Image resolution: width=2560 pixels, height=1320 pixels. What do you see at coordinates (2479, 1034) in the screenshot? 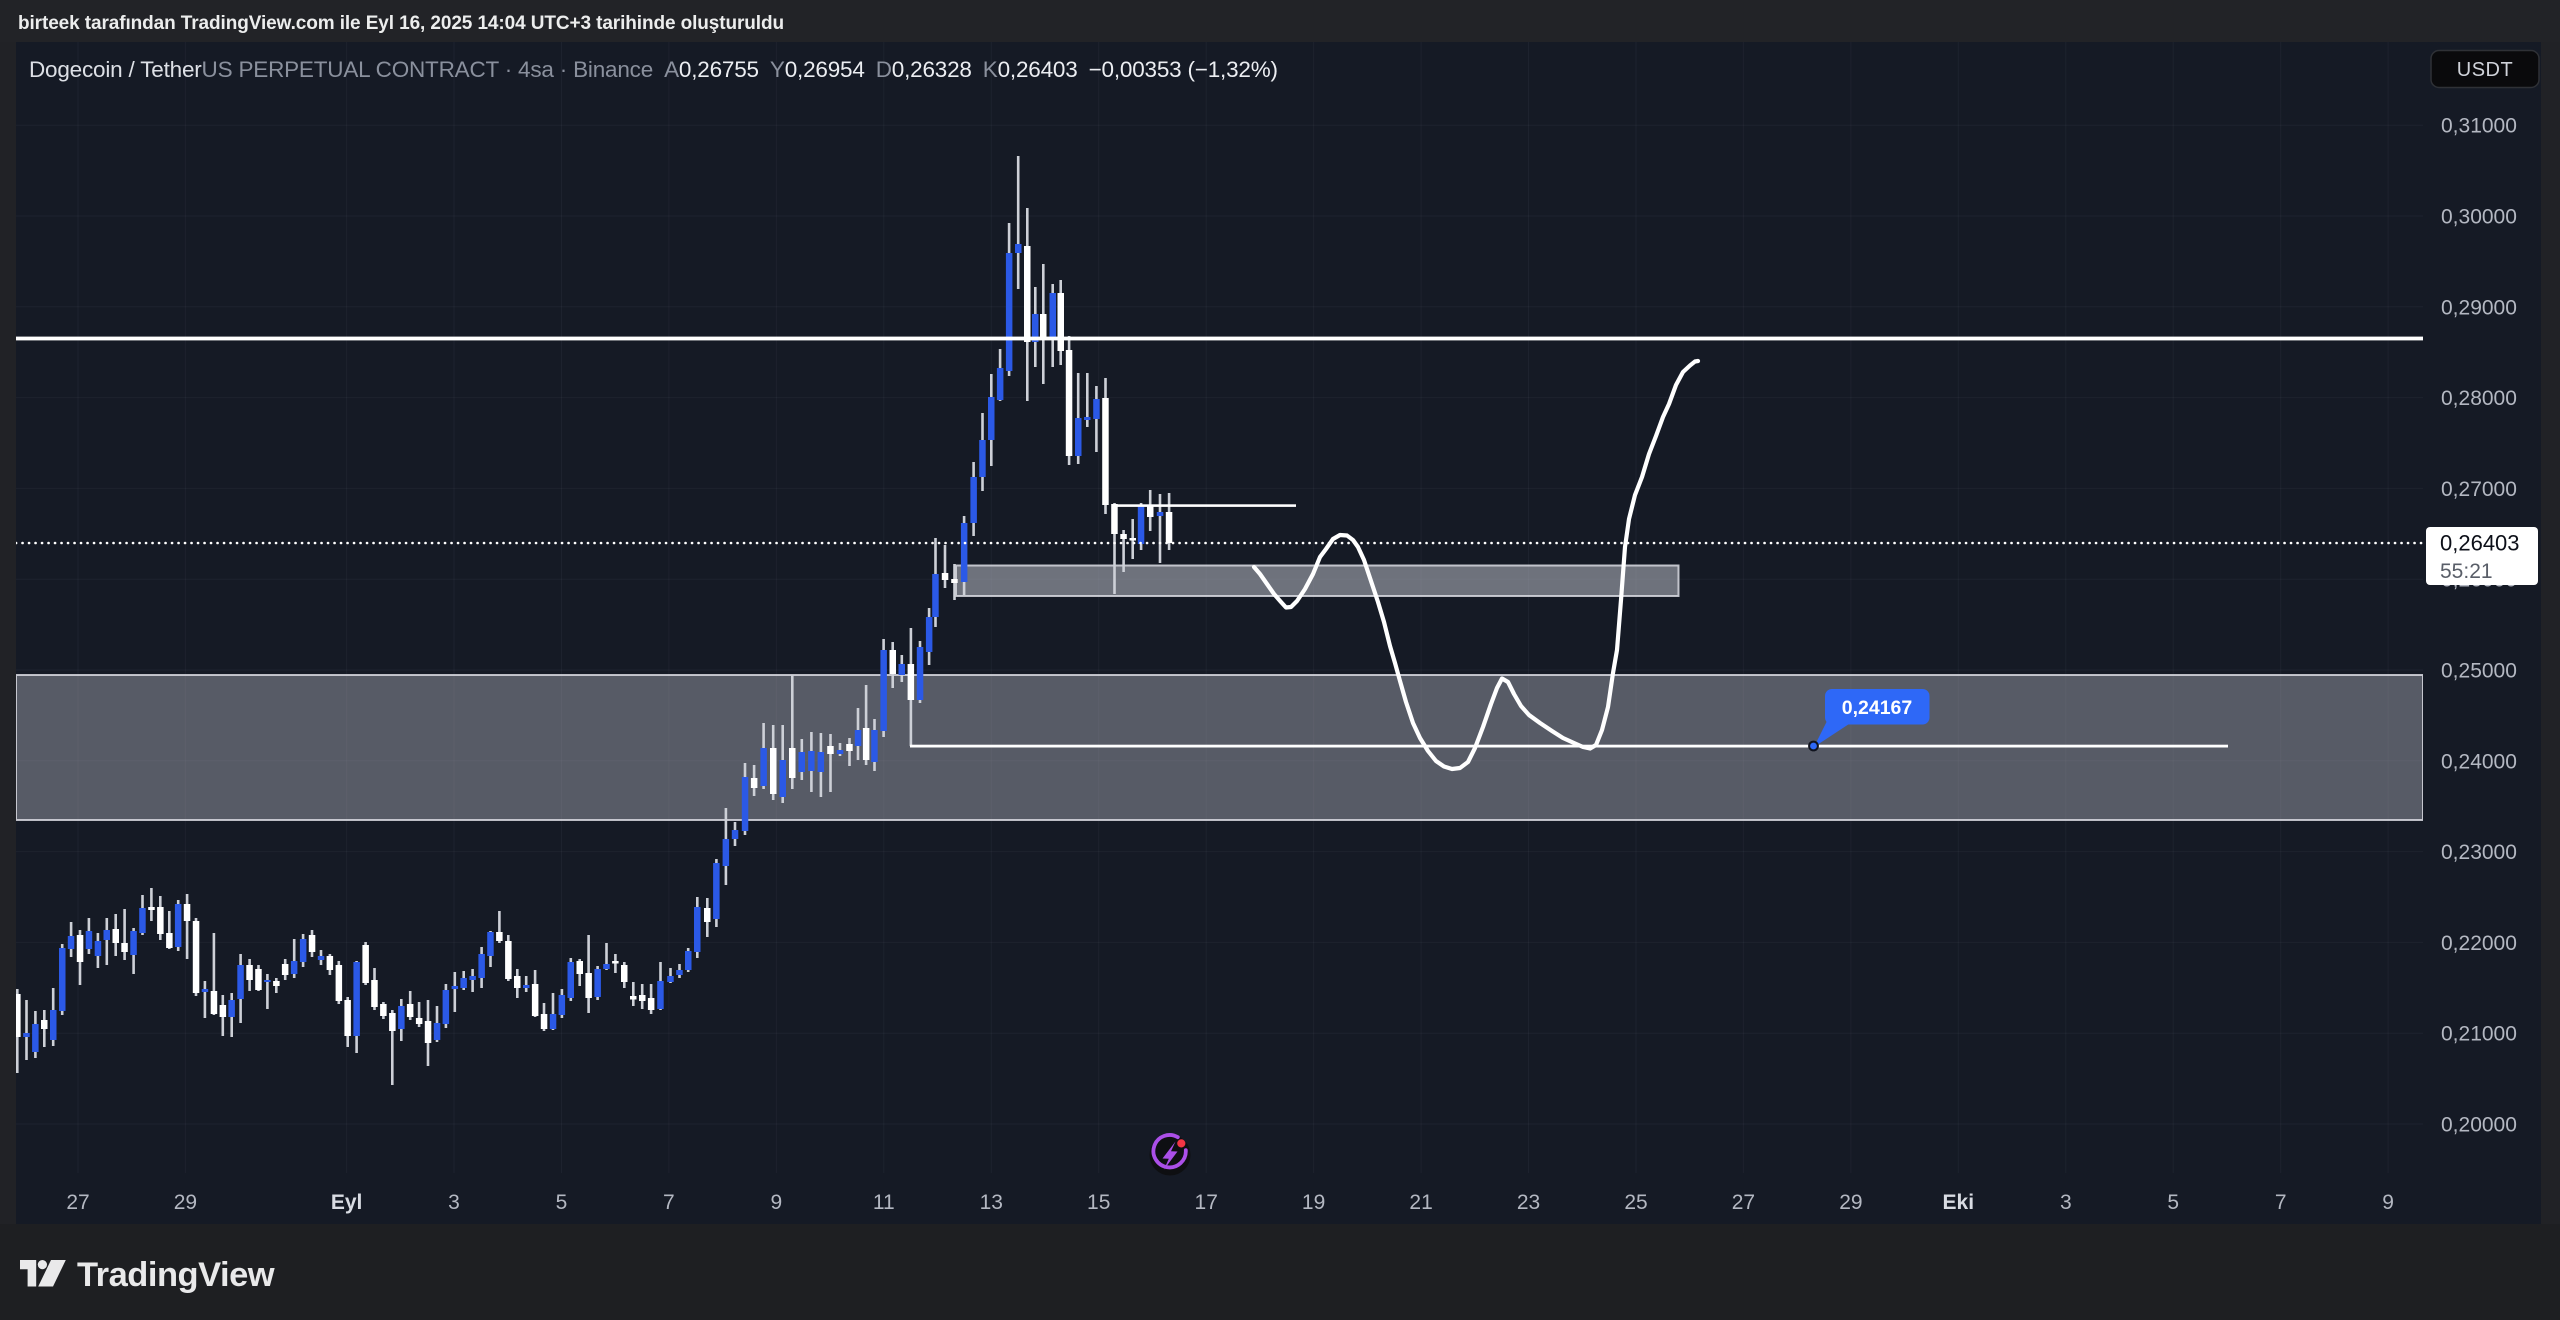
I see `svg-text: 0,21000` at bounding box center [2479, 1034].